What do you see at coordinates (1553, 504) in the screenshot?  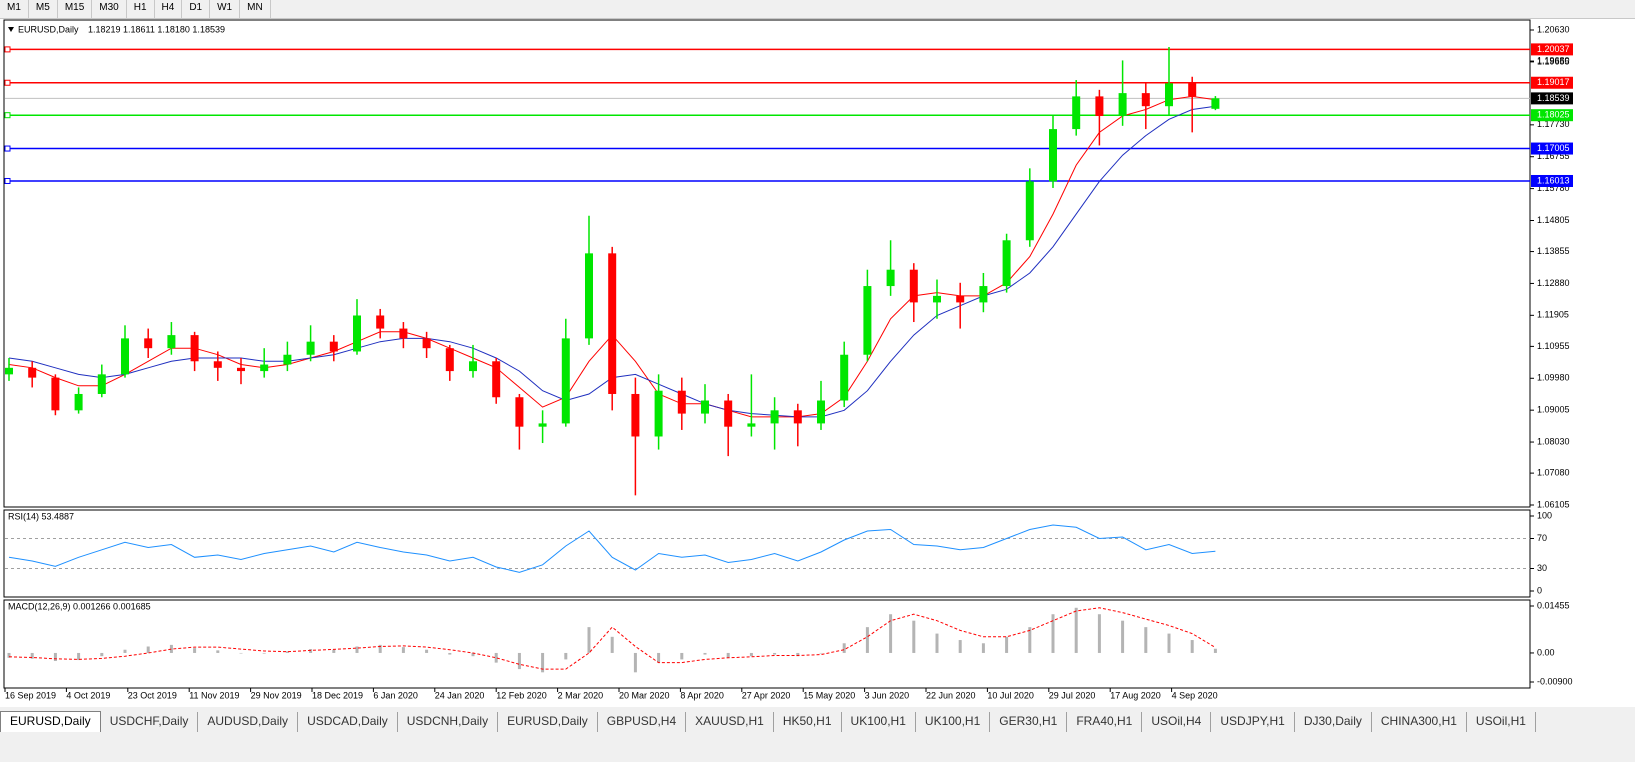 I see `y-tick-label: 1.06105` at bounding box center [1553, 504].